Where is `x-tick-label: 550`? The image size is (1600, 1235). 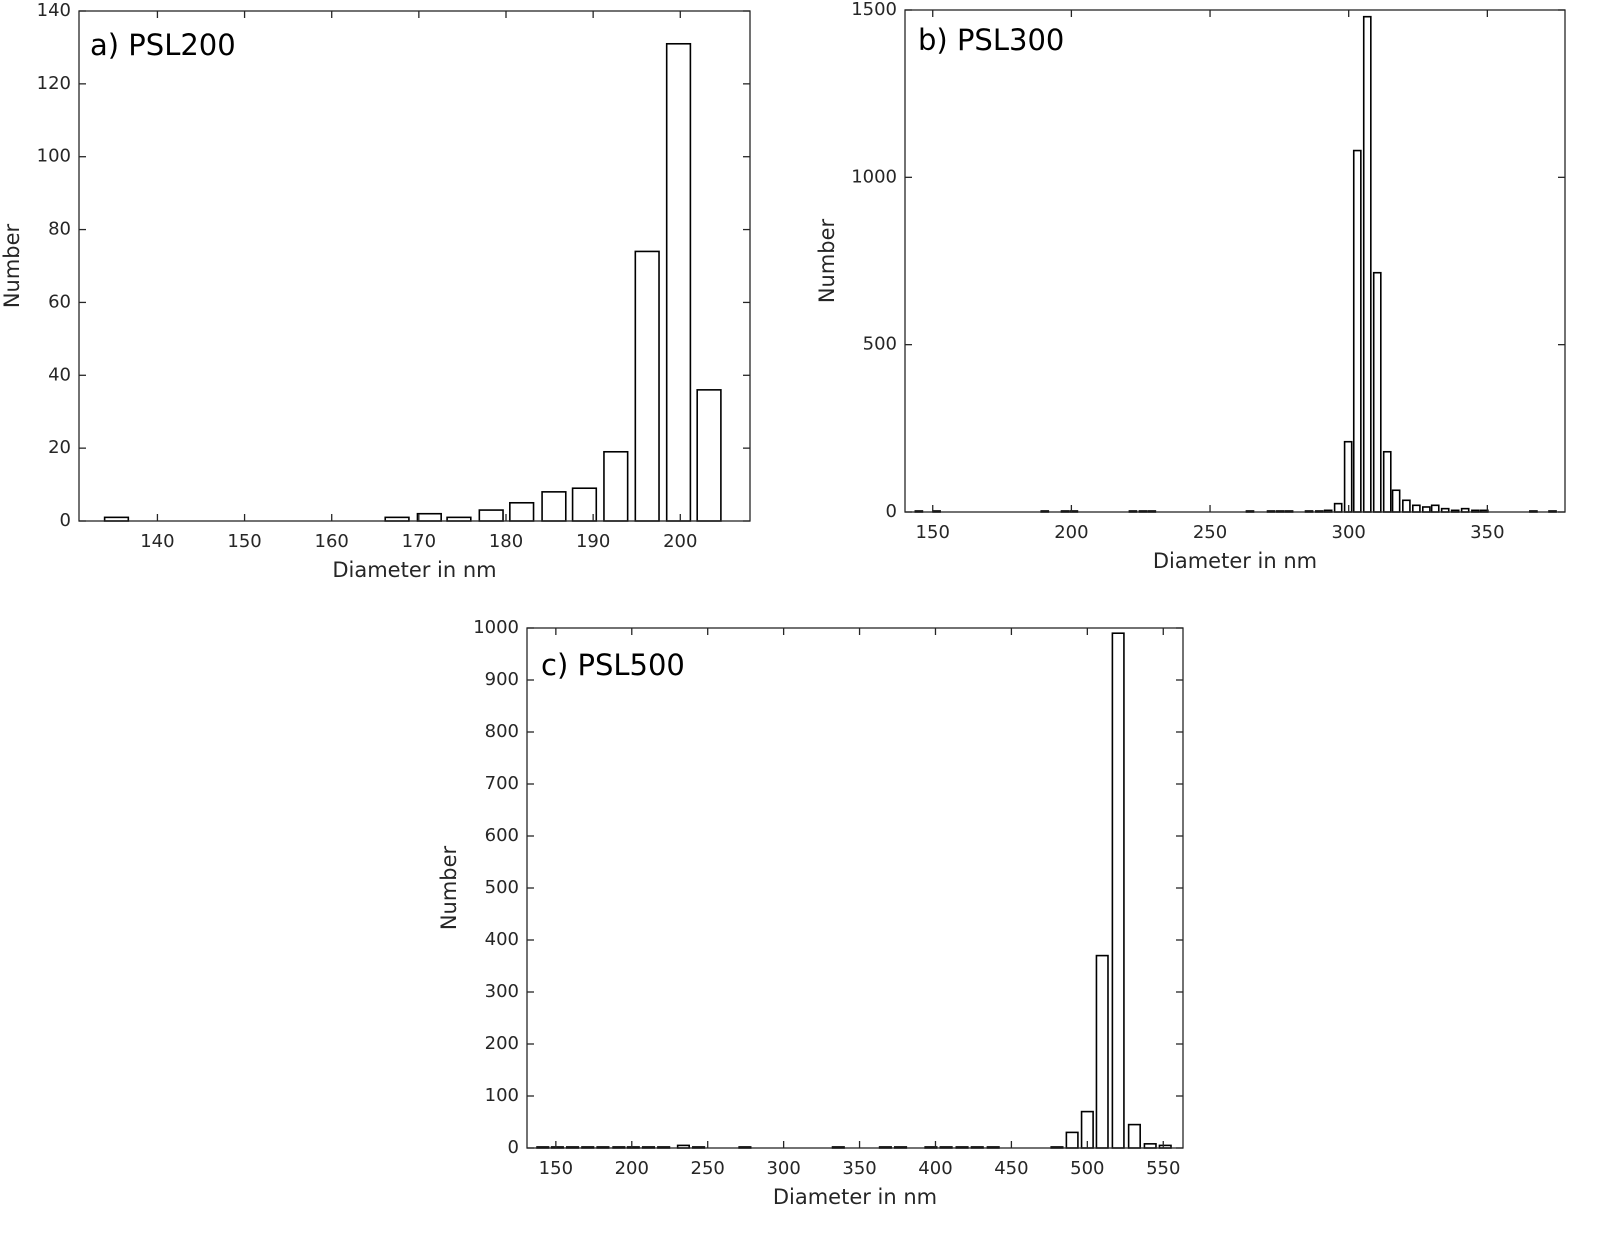
x-tick-label: 550 is located at coordinates (1163, 1168).